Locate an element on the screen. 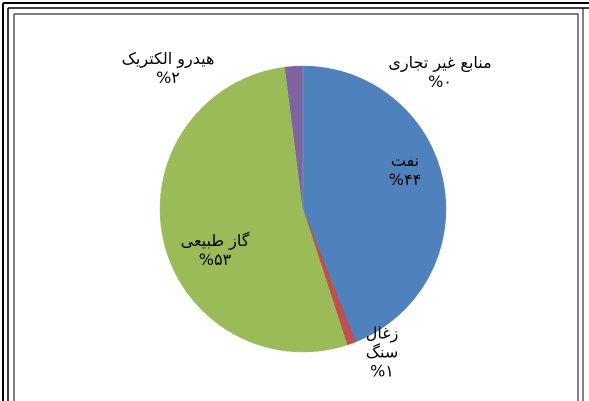 Image resolution: width=589 pixels, height=401 pixels. data-label: گاز طبیعی %۵۳ is located at coordinates (215, 250).